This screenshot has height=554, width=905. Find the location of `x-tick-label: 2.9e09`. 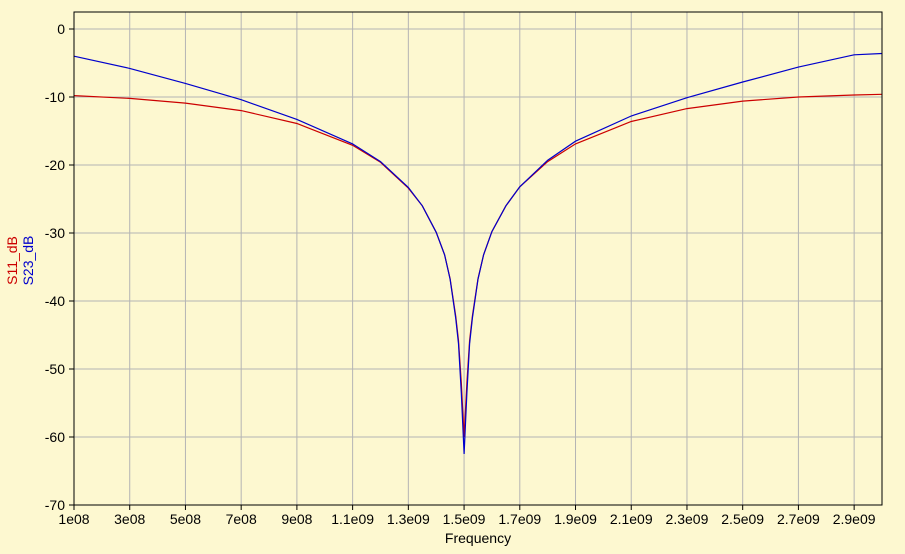

x-tick-label: 2.9e09 is located at coordinates (854, 519).